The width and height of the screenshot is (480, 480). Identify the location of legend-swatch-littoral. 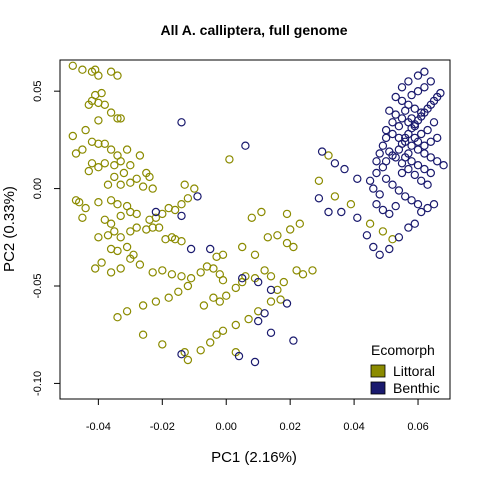
(378, 371).